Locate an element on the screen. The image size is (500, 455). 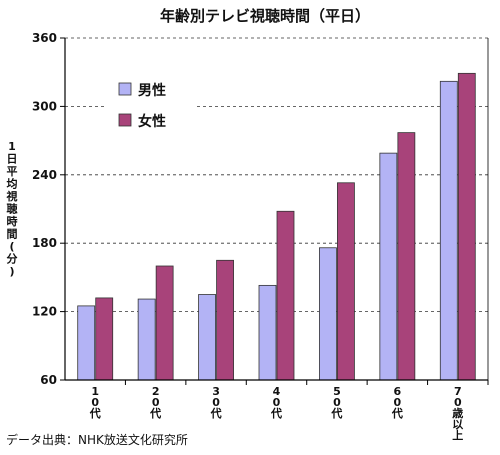
y-tick-label: 120 is located at coordinates (44, 312).